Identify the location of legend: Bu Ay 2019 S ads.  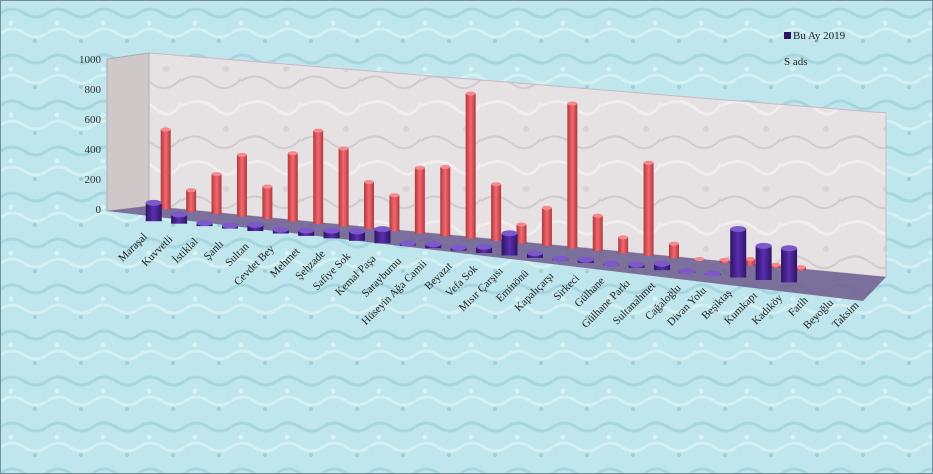
(815, 49).